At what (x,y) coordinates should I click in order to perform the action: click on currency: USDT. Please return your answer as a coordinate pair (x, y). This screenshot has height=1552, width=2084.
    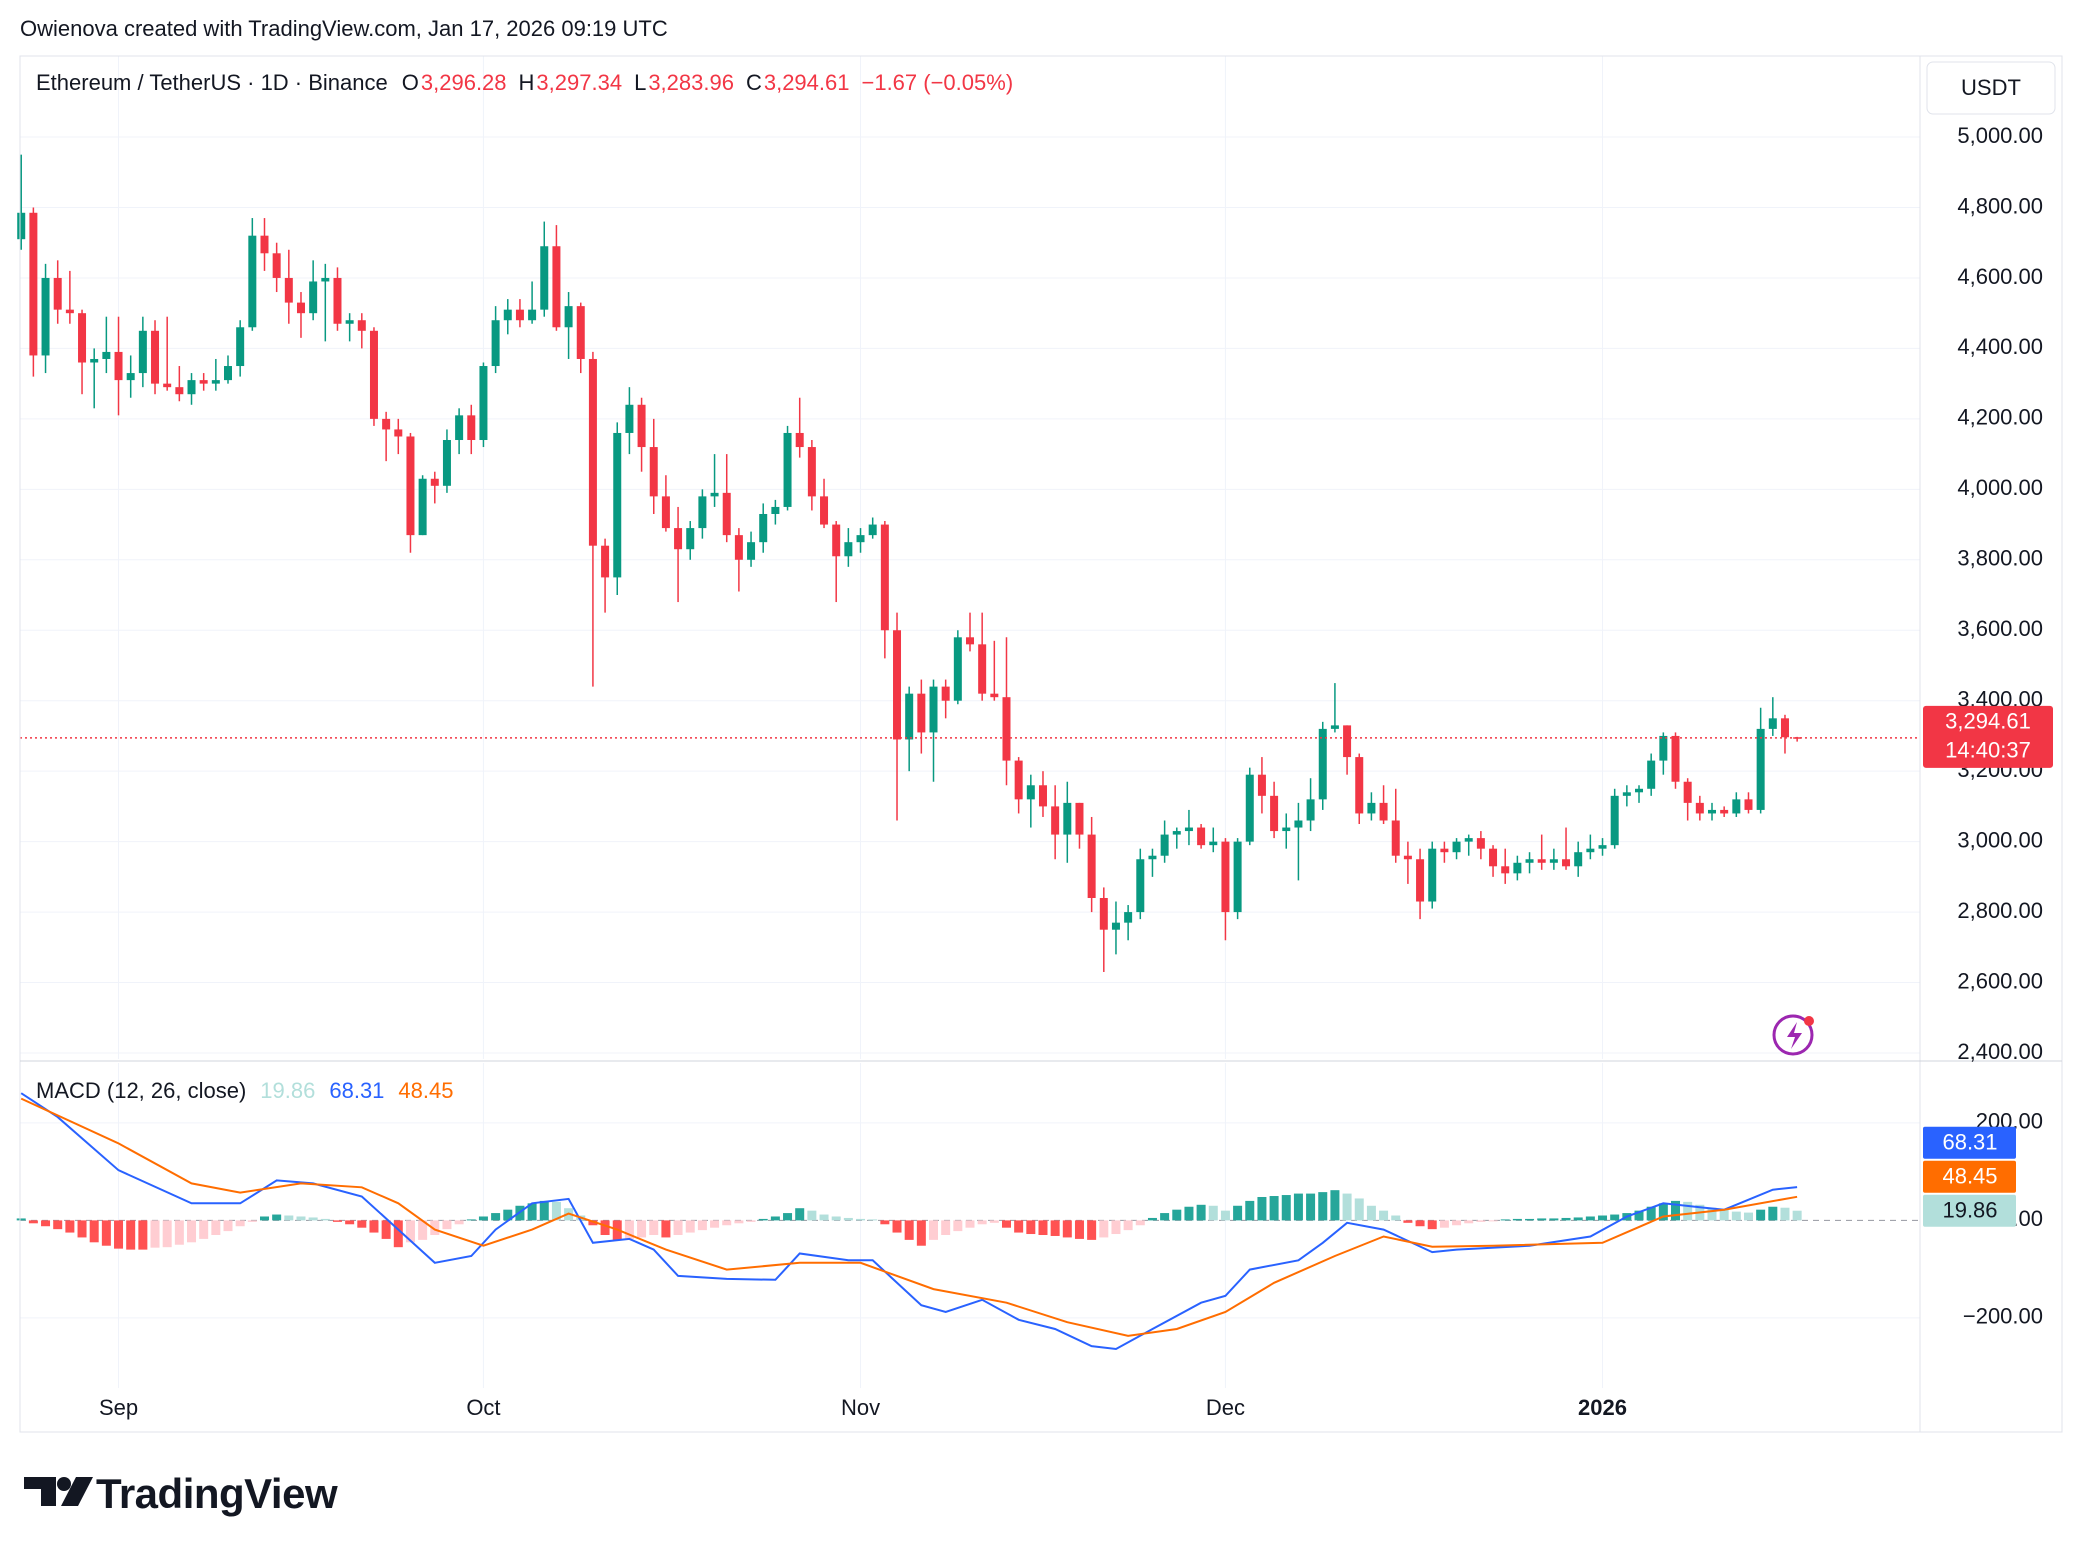
    Looking at the image, I should click on (1991, 87).